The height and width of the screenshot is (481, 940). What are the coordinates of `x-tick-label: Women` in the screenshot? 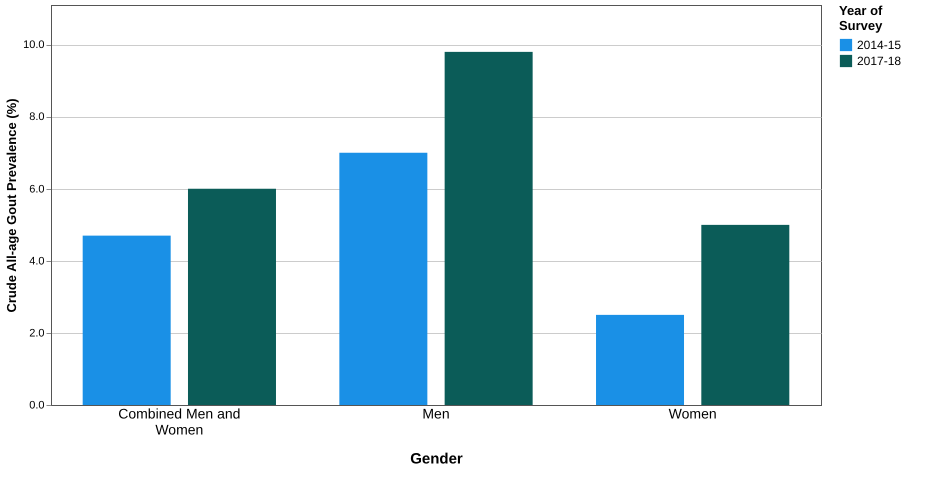 It's located at (692, 414).